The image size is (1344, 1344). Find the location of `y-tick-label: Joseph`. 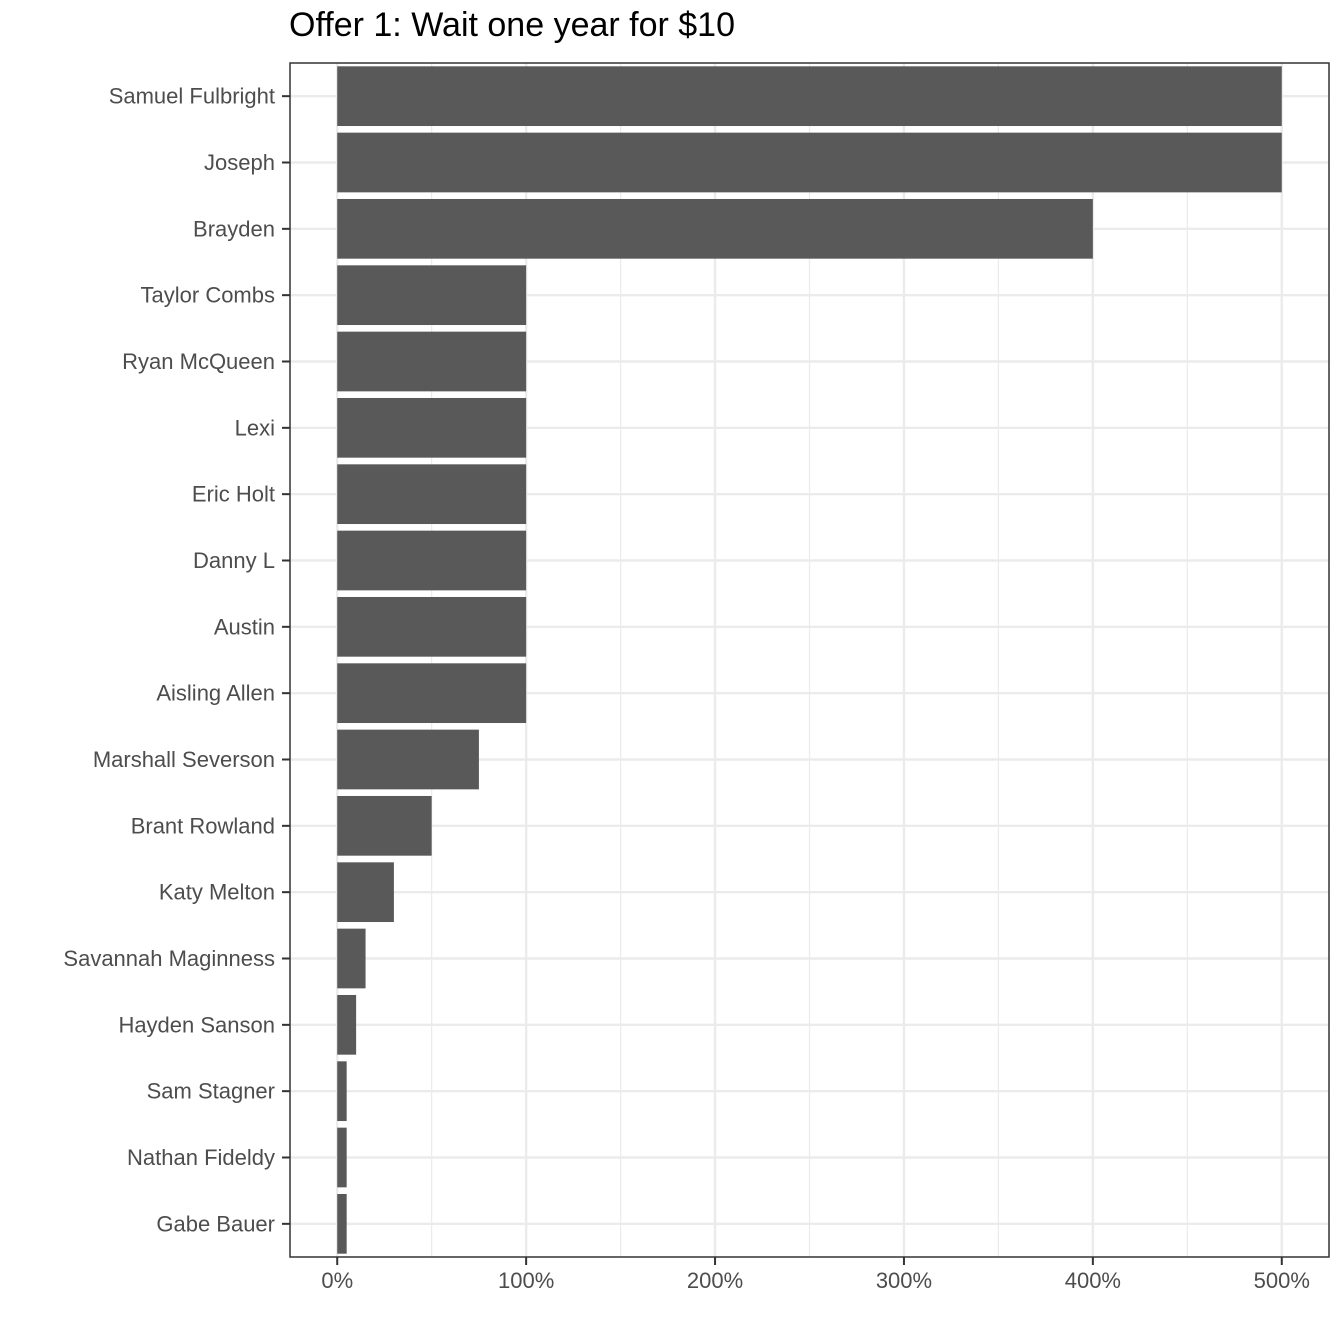

y-tick-label: Joseph is located at coordinates (239, 162).